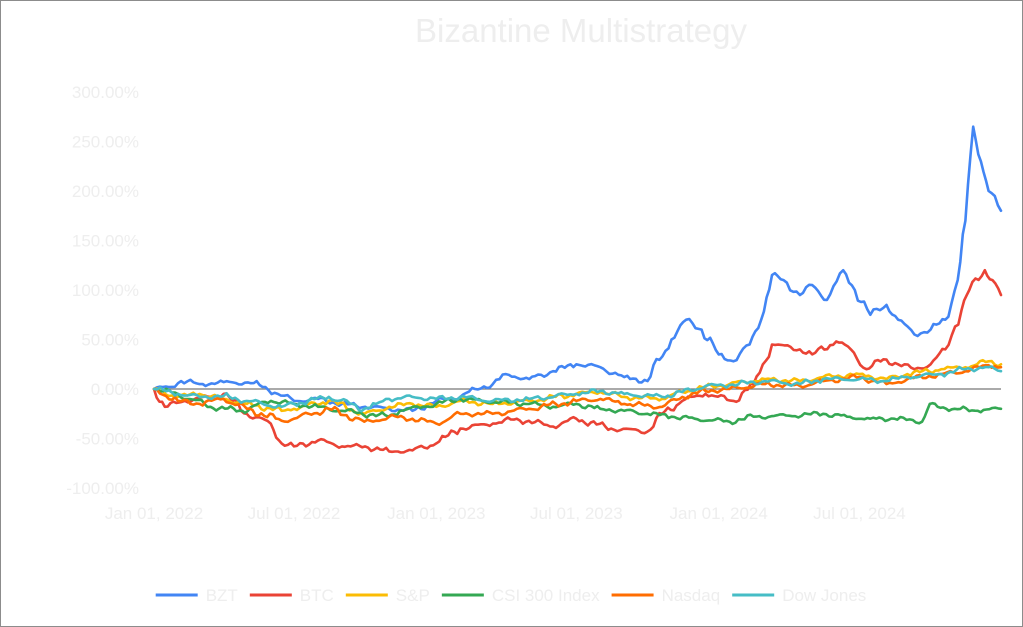  I want to click on x-tick-label: Jul 01, 2023, so click(576, 513).